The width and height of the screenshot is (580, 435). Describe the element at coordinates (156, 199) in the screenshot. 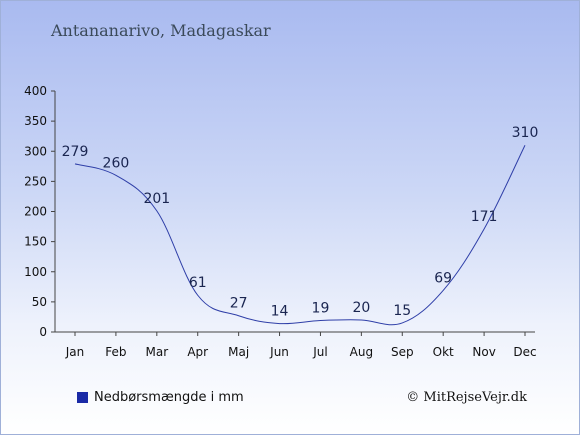

I see `data-label: 201` at that location.